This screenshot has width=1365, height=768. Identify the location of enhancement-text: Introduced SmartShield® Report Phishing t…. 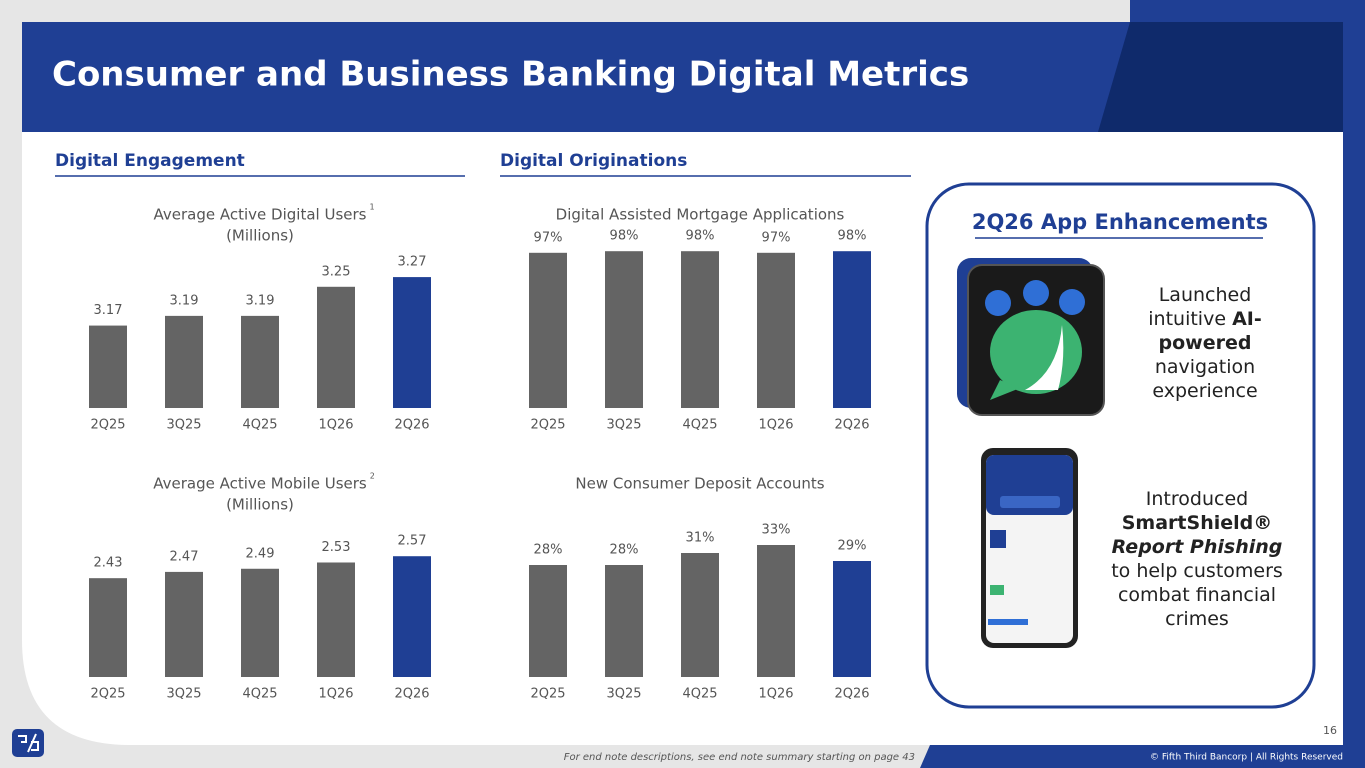
(1197, 559).